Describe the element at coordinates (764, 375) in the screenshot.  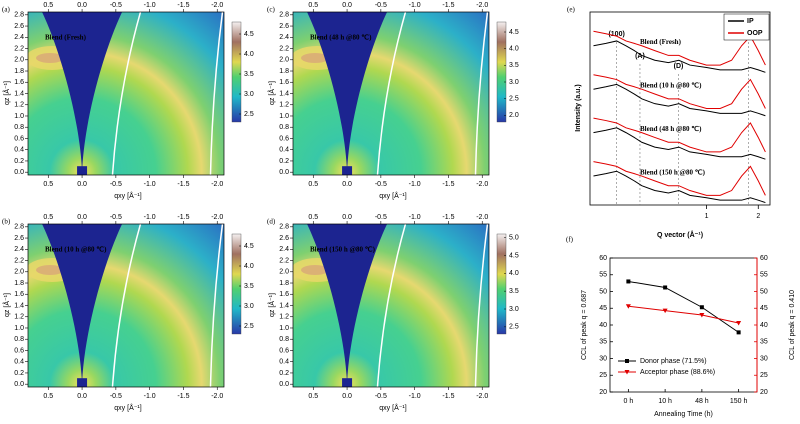
I see `y2-tick-label: 25` at that location.